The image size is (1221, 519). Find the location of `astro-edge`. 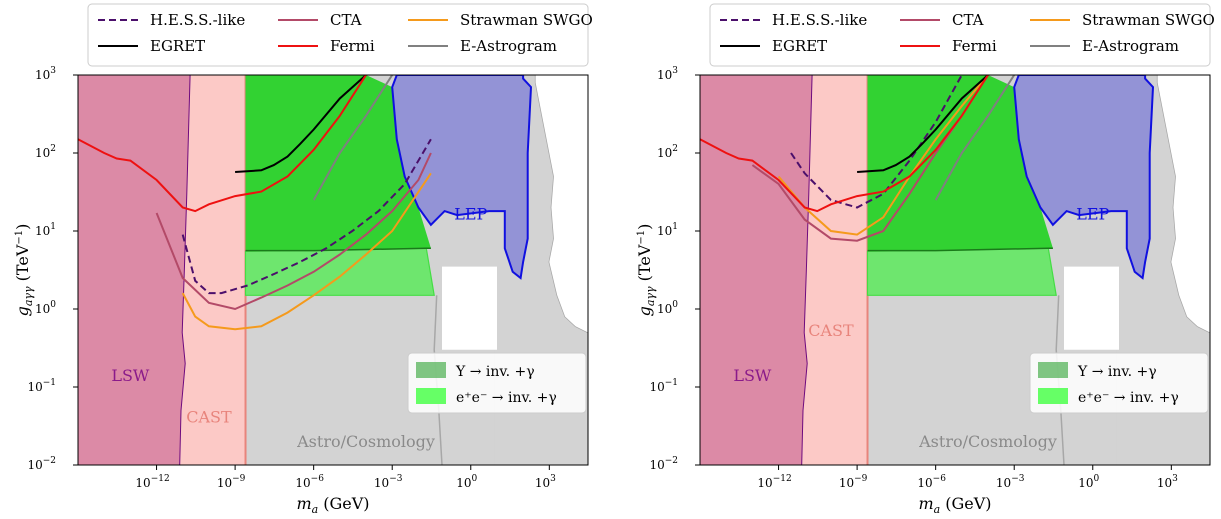

astro-edge is located at coordinates (561, 204).